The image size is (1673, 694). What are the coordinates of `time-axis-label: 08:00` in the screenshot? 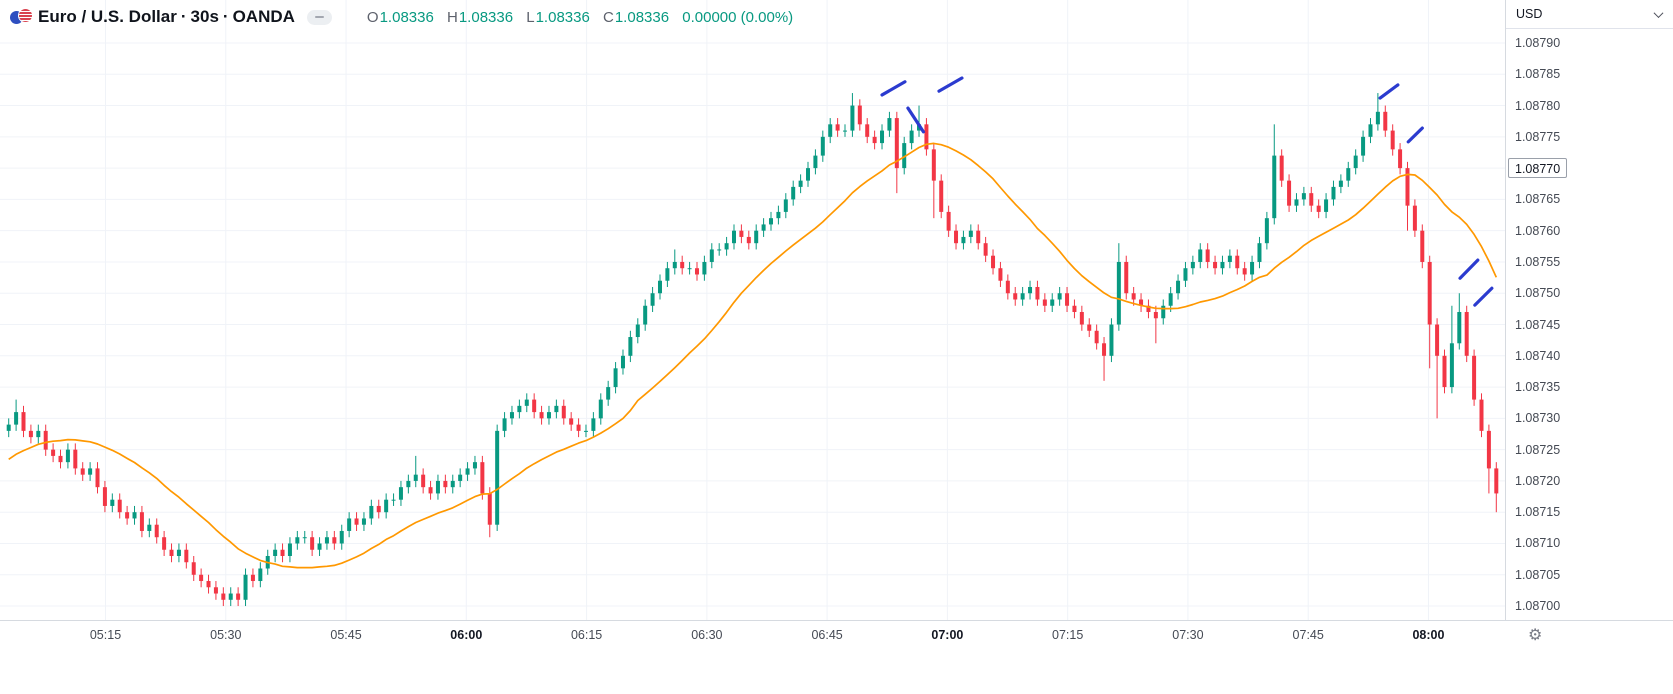 It's located at (1428, 635).